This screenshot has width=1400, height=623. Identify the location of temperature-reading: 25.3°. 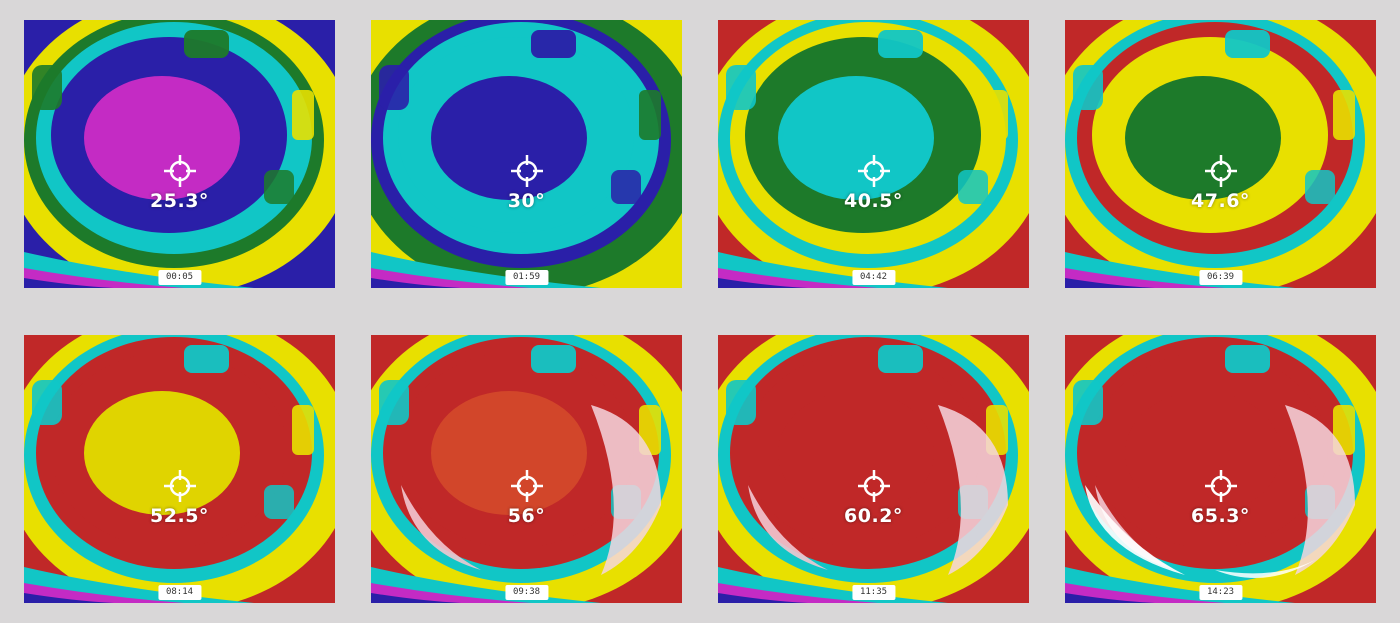
(179, 201).